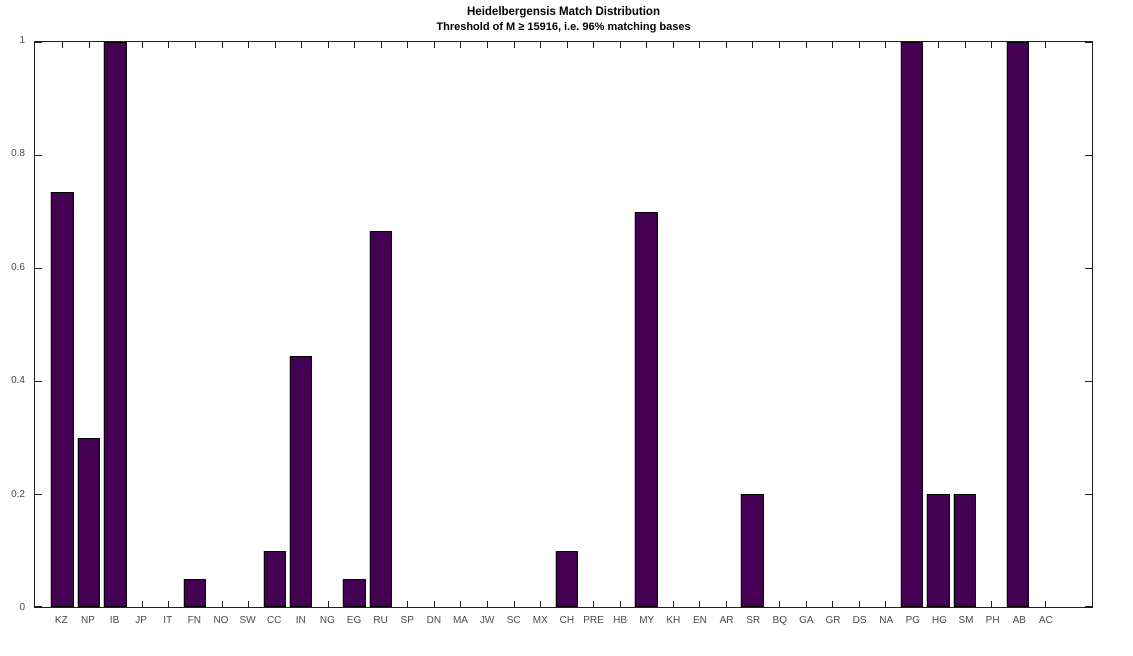 Image resolution: width=1133 pixels, height=656 pixels. Describe the element at coordinates (18, 381) in the screenshot. I see `y-tick-label-0.4: 0.4` at that location.